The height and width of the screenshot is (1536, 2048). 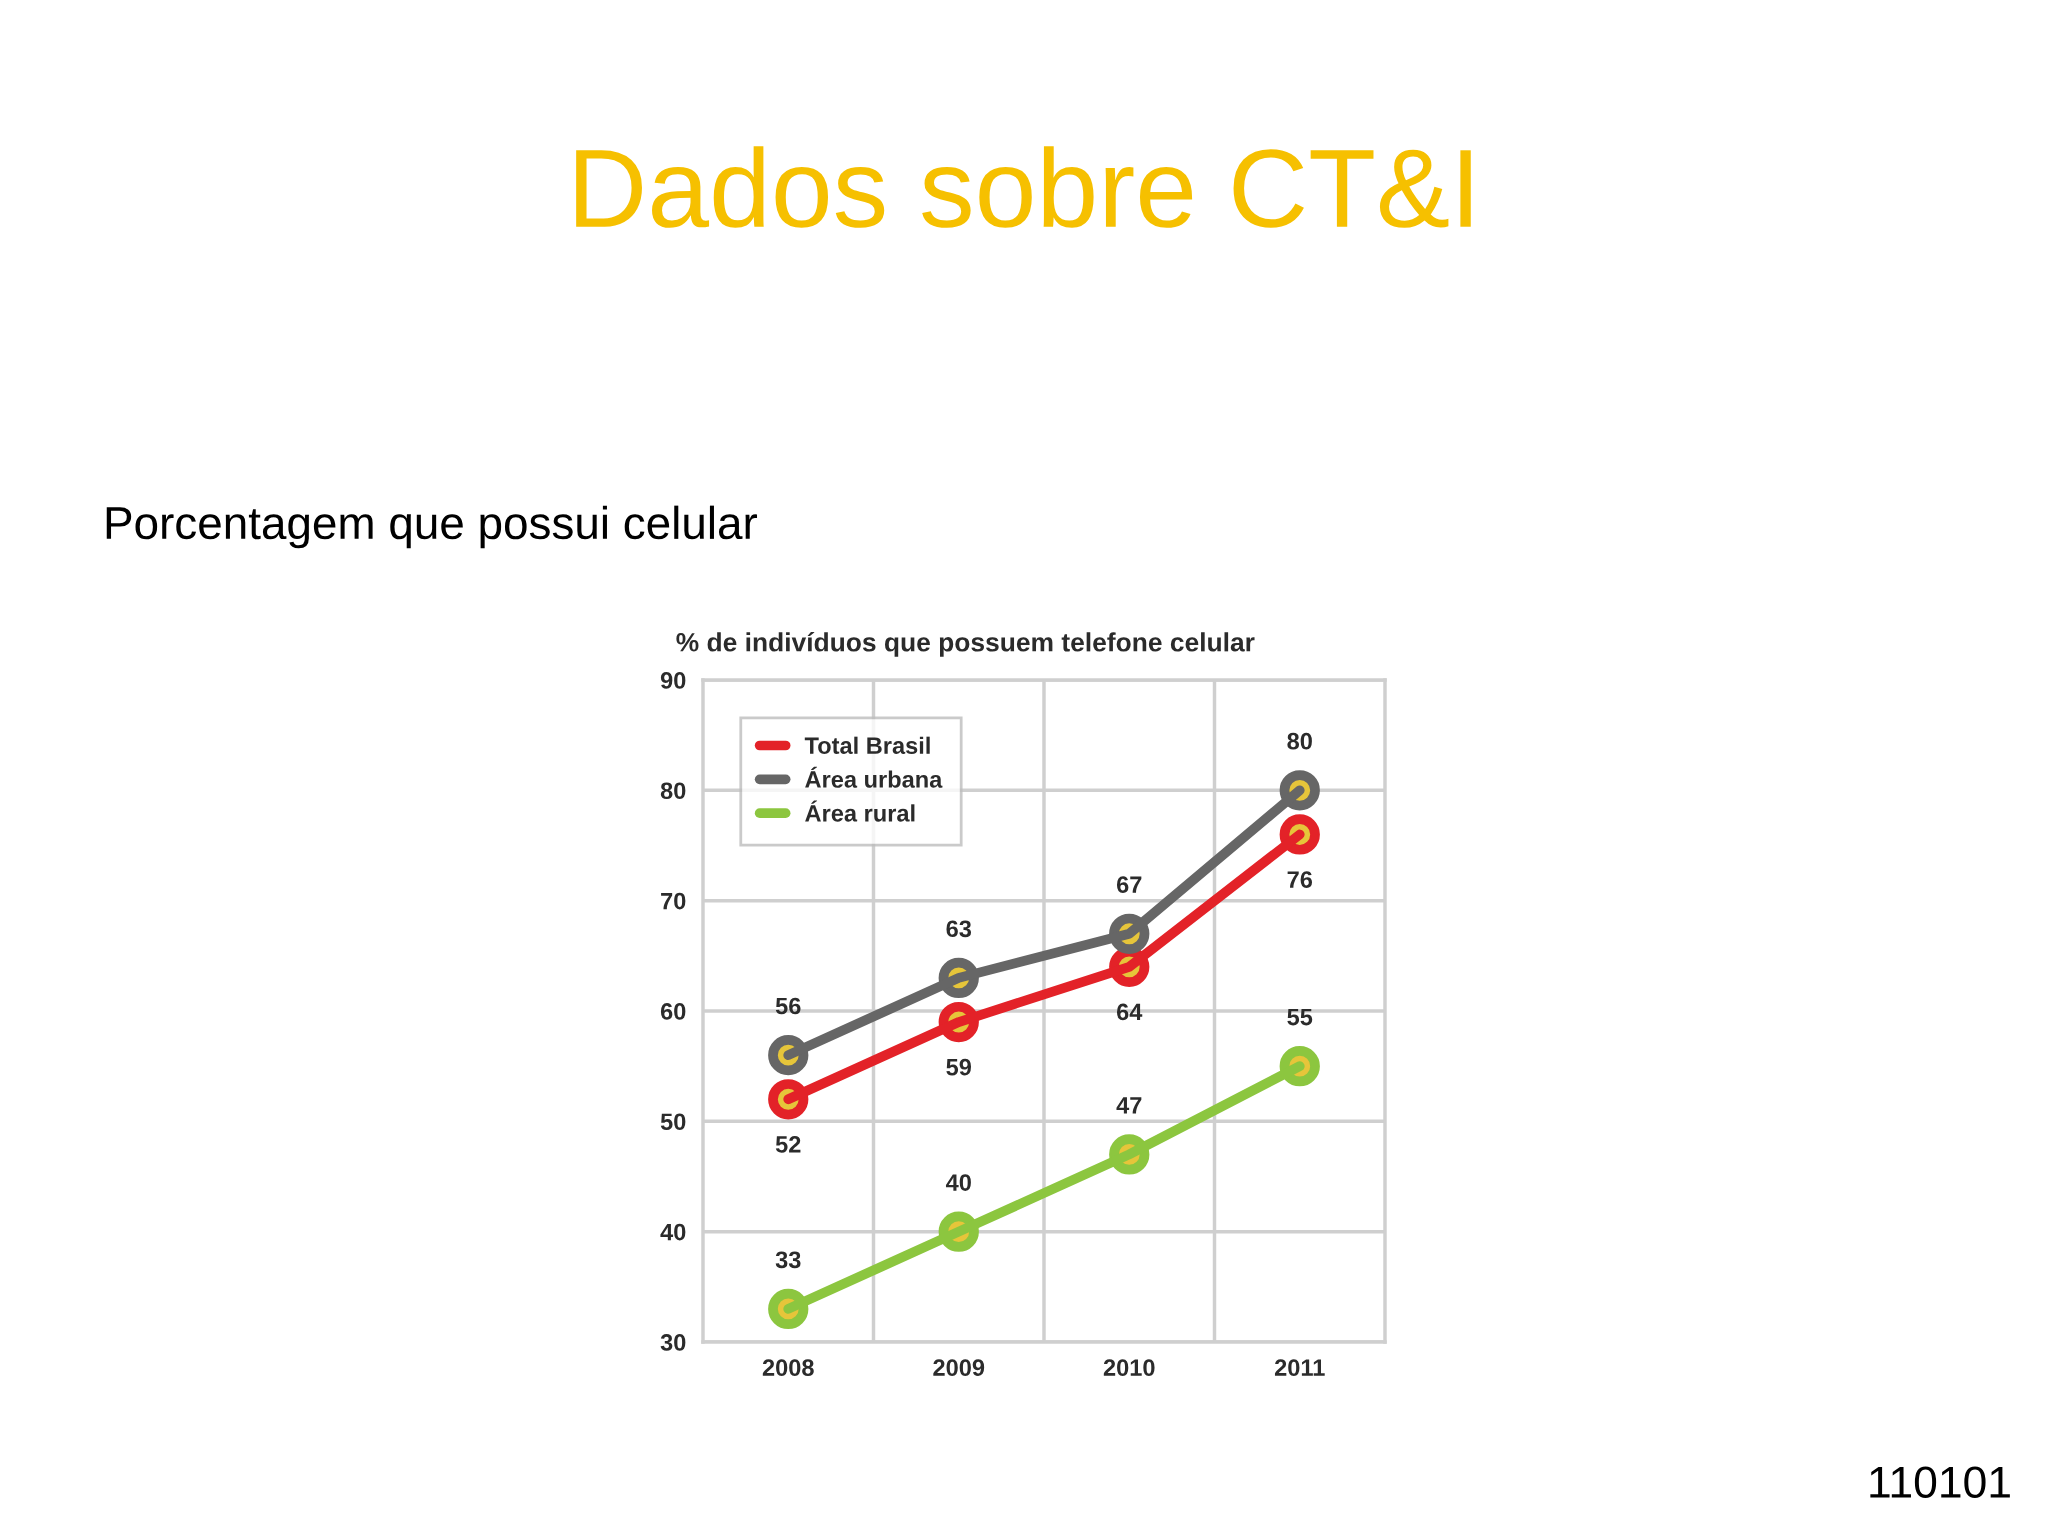 I want to click on legend-label: Área rural, so click(x=860, y=811).